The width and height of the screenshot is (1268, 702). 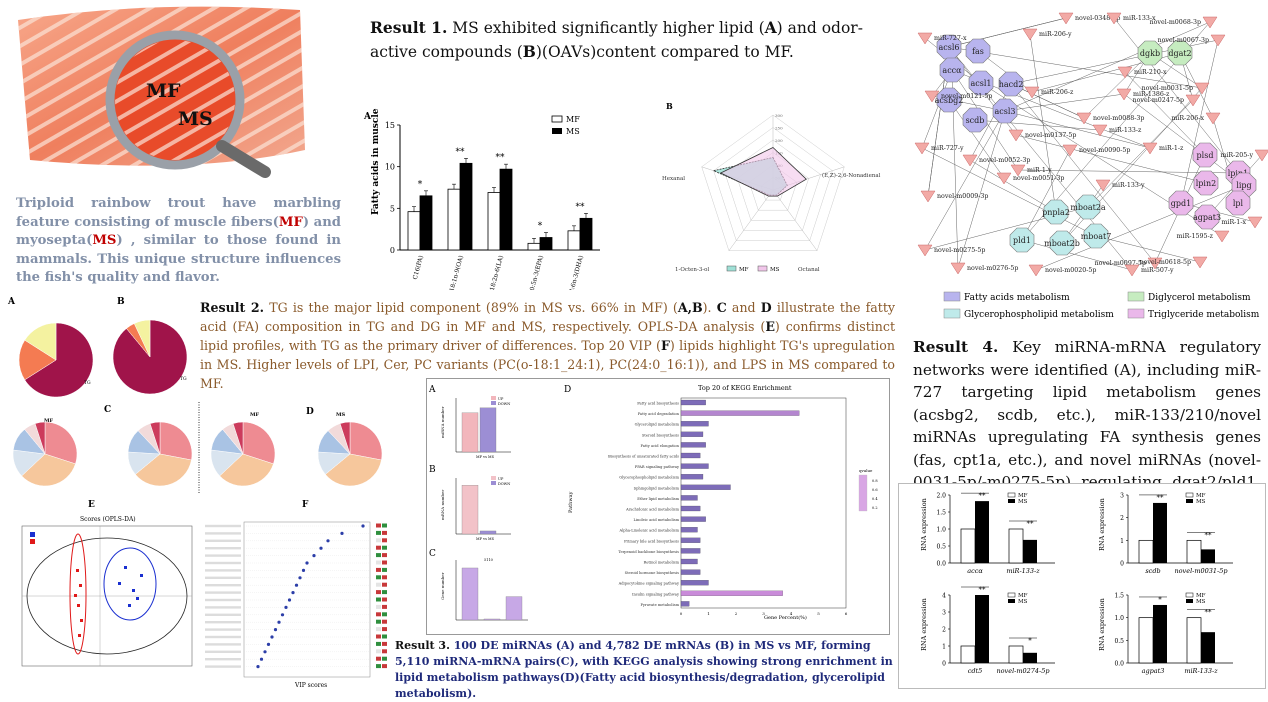 I want to click on mirna-node-label: novel-m0009-3p, so click(x=962, y=196).